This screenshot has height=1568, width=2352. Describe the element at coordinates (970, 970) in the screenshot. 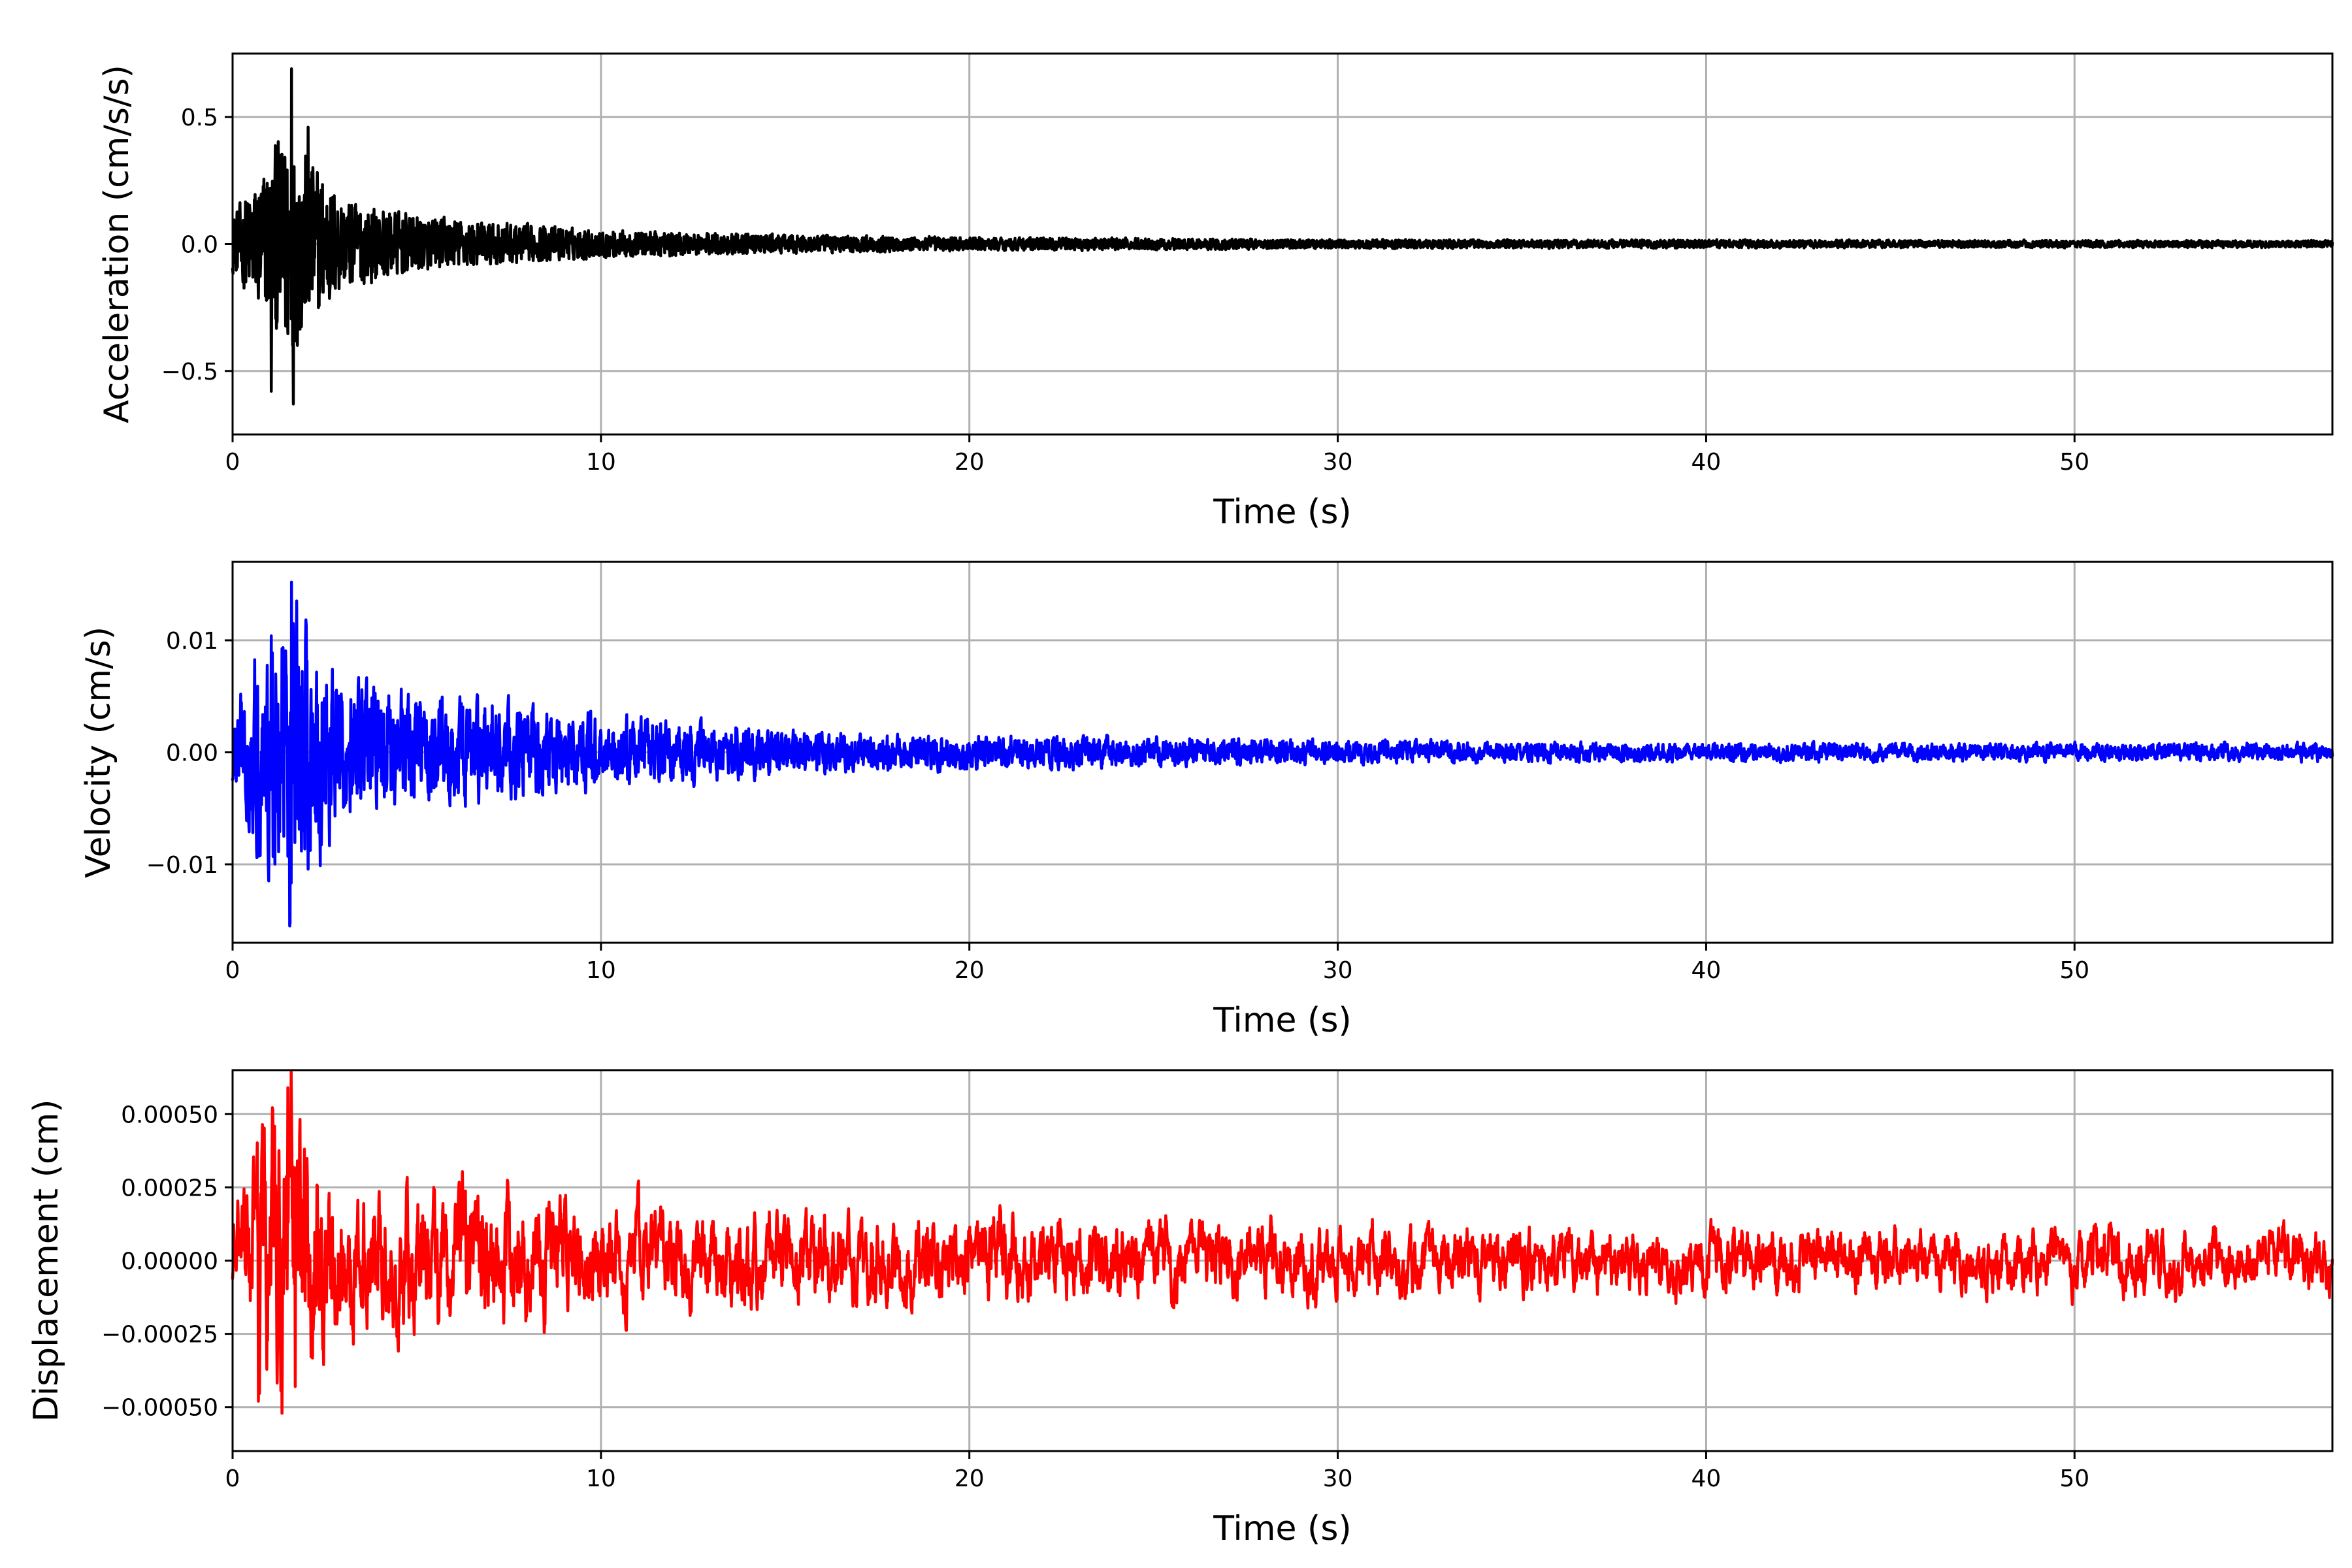

I see `velocity-x-tick-label: 20` at that location.